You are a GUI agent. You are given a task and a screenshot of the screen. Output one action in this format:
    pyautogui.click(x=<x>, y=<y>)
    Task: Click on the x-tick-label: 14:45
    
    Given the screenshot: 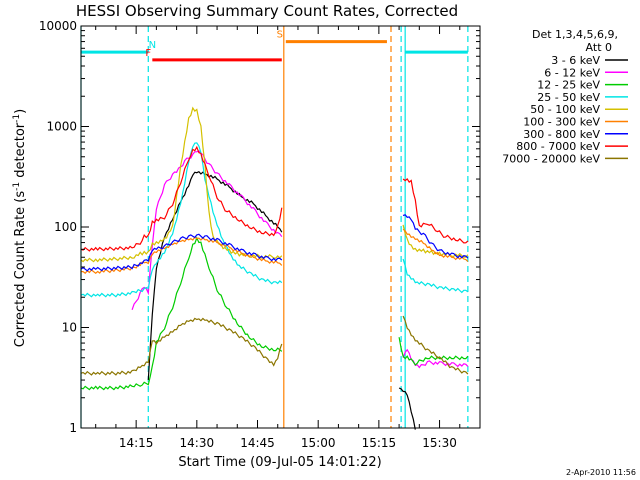 What is the action you would take?
    pyautogui.click(x=257, y=443)
    